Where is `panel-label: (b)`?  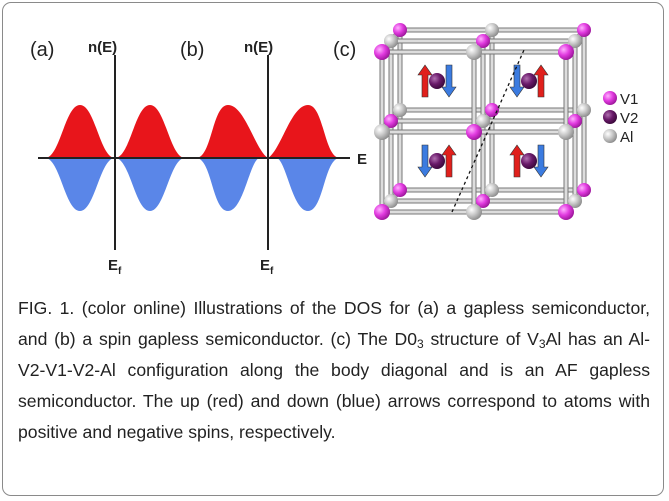
panel-label: (b) is located at coordinates (192, 50).